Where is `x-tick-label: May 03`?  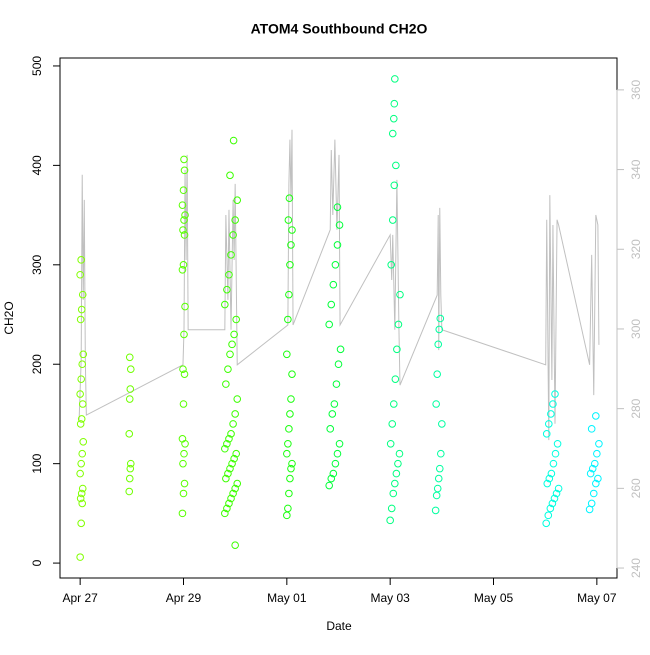 x-tick-label: May 03 is located at coordinates (390, 598).